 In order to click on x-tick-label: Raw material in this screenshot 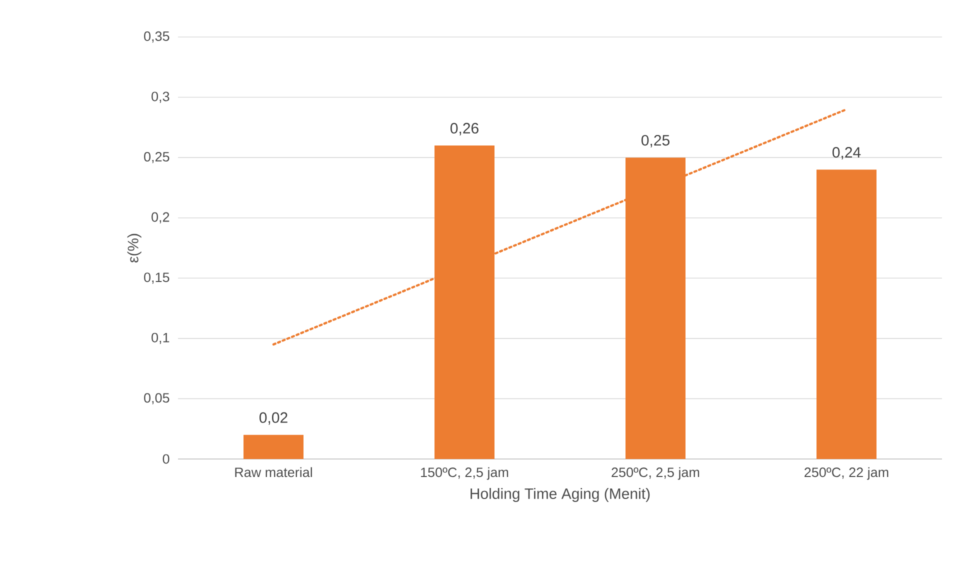, I will do `click(273, 472)`.